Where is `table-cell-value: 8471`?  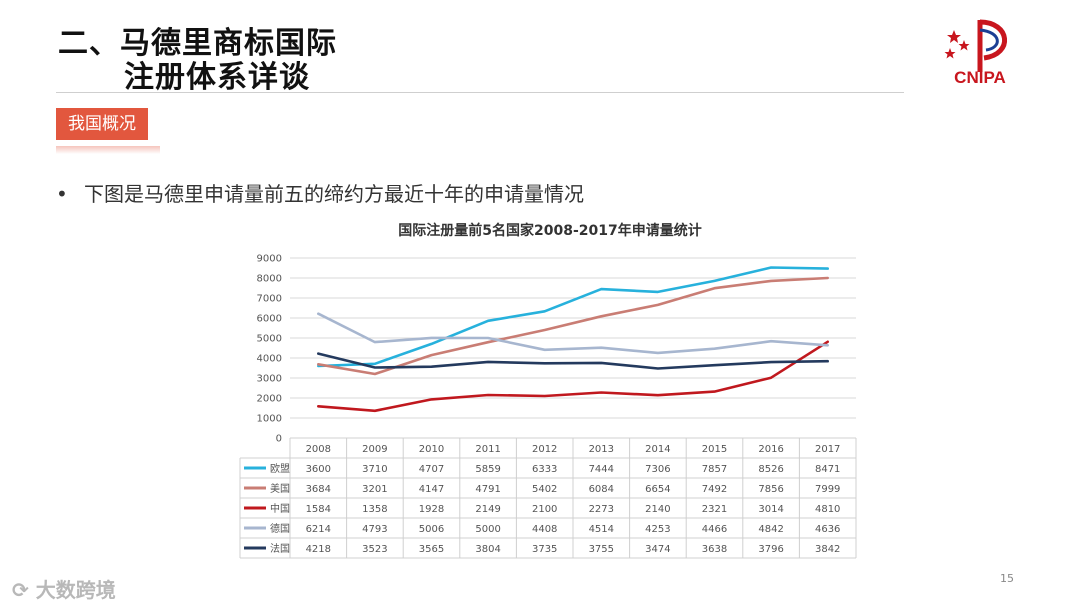 table-cell-value: 8471 is located at coordinates (827, 469).